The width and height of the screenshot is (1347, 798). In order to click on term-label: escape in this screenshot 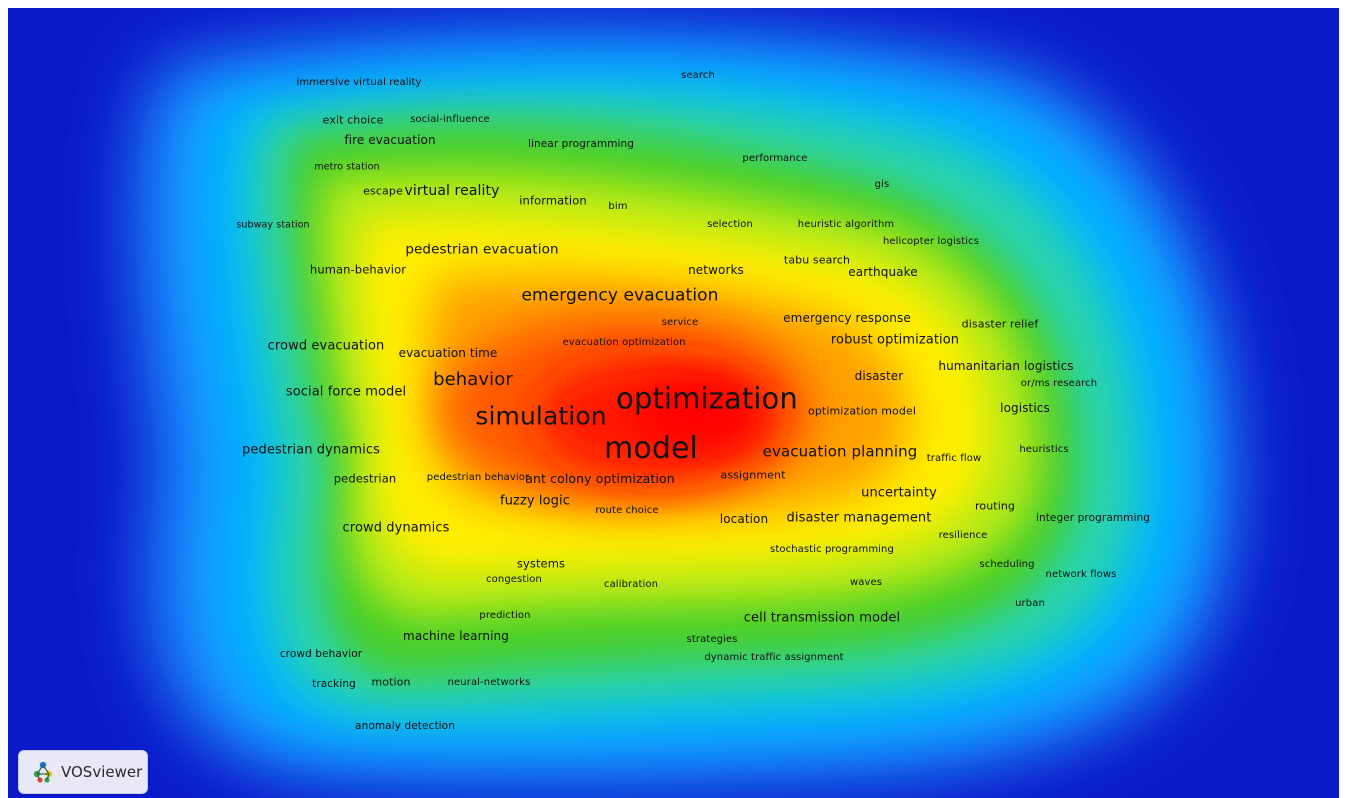, I will do `click(383, 191)`.